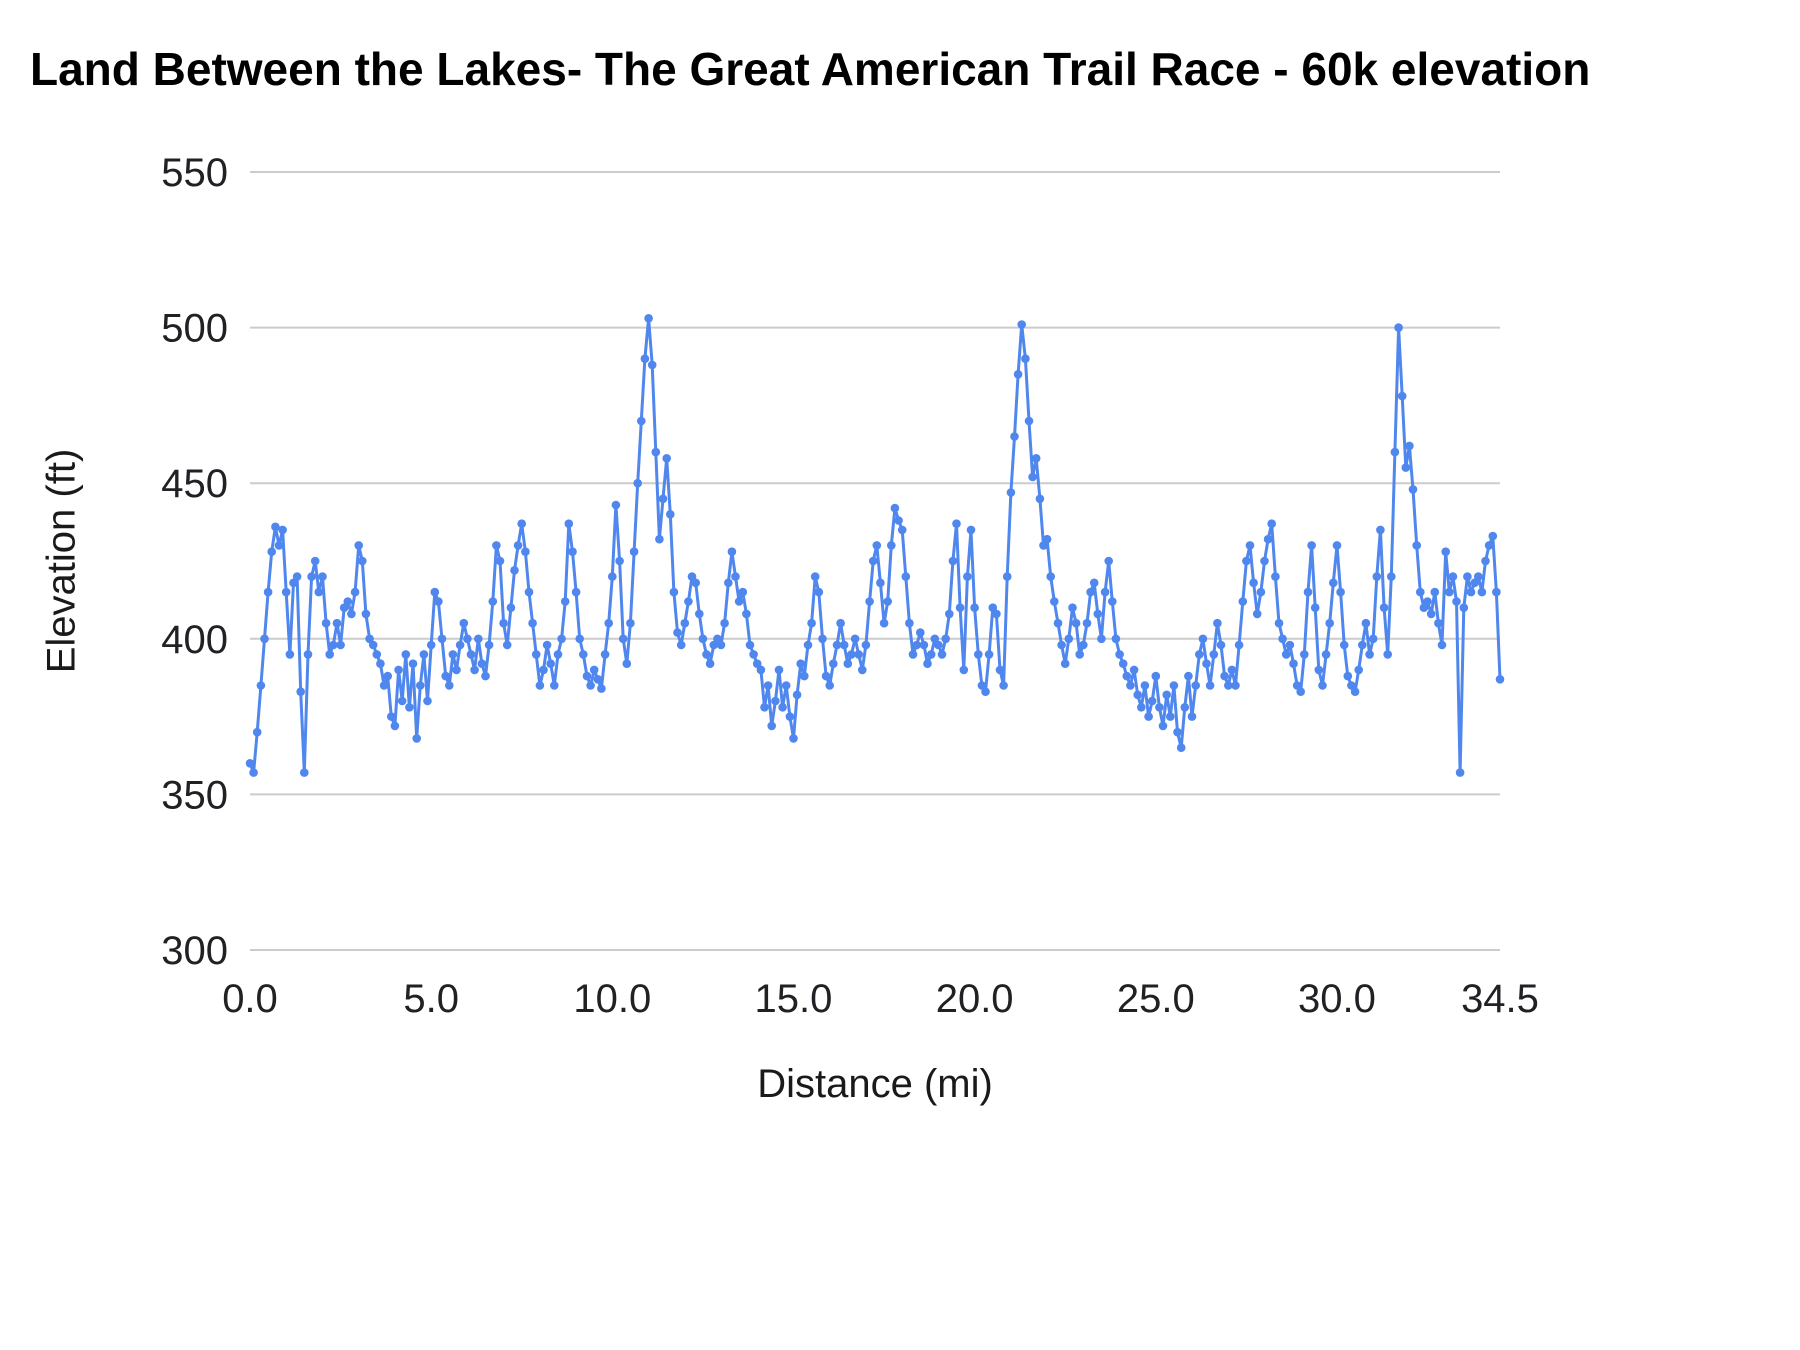 The image size is (1800, 1350). Describe the element at coordinates (1500, 999) in the screenshot. I see `x-tick-label: 34.5` at that location.